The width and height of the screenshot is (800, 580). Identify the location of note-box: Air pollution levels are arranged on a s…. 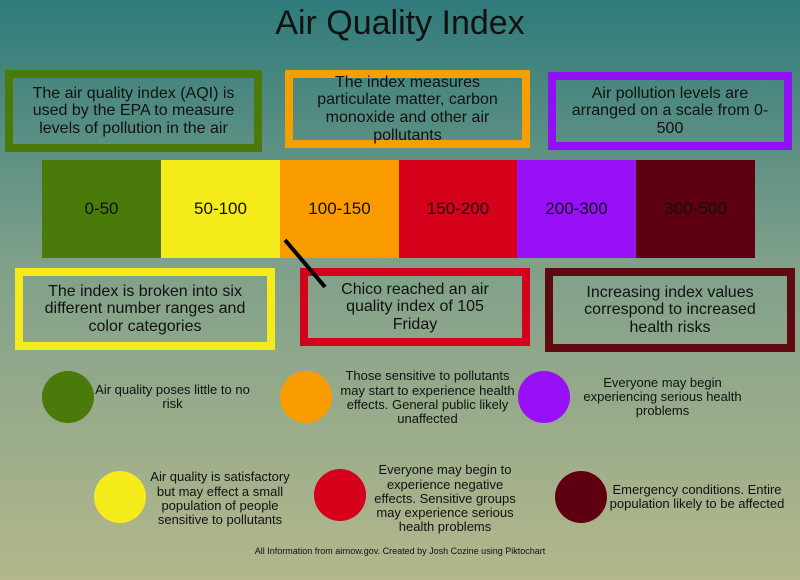
(670, 111).